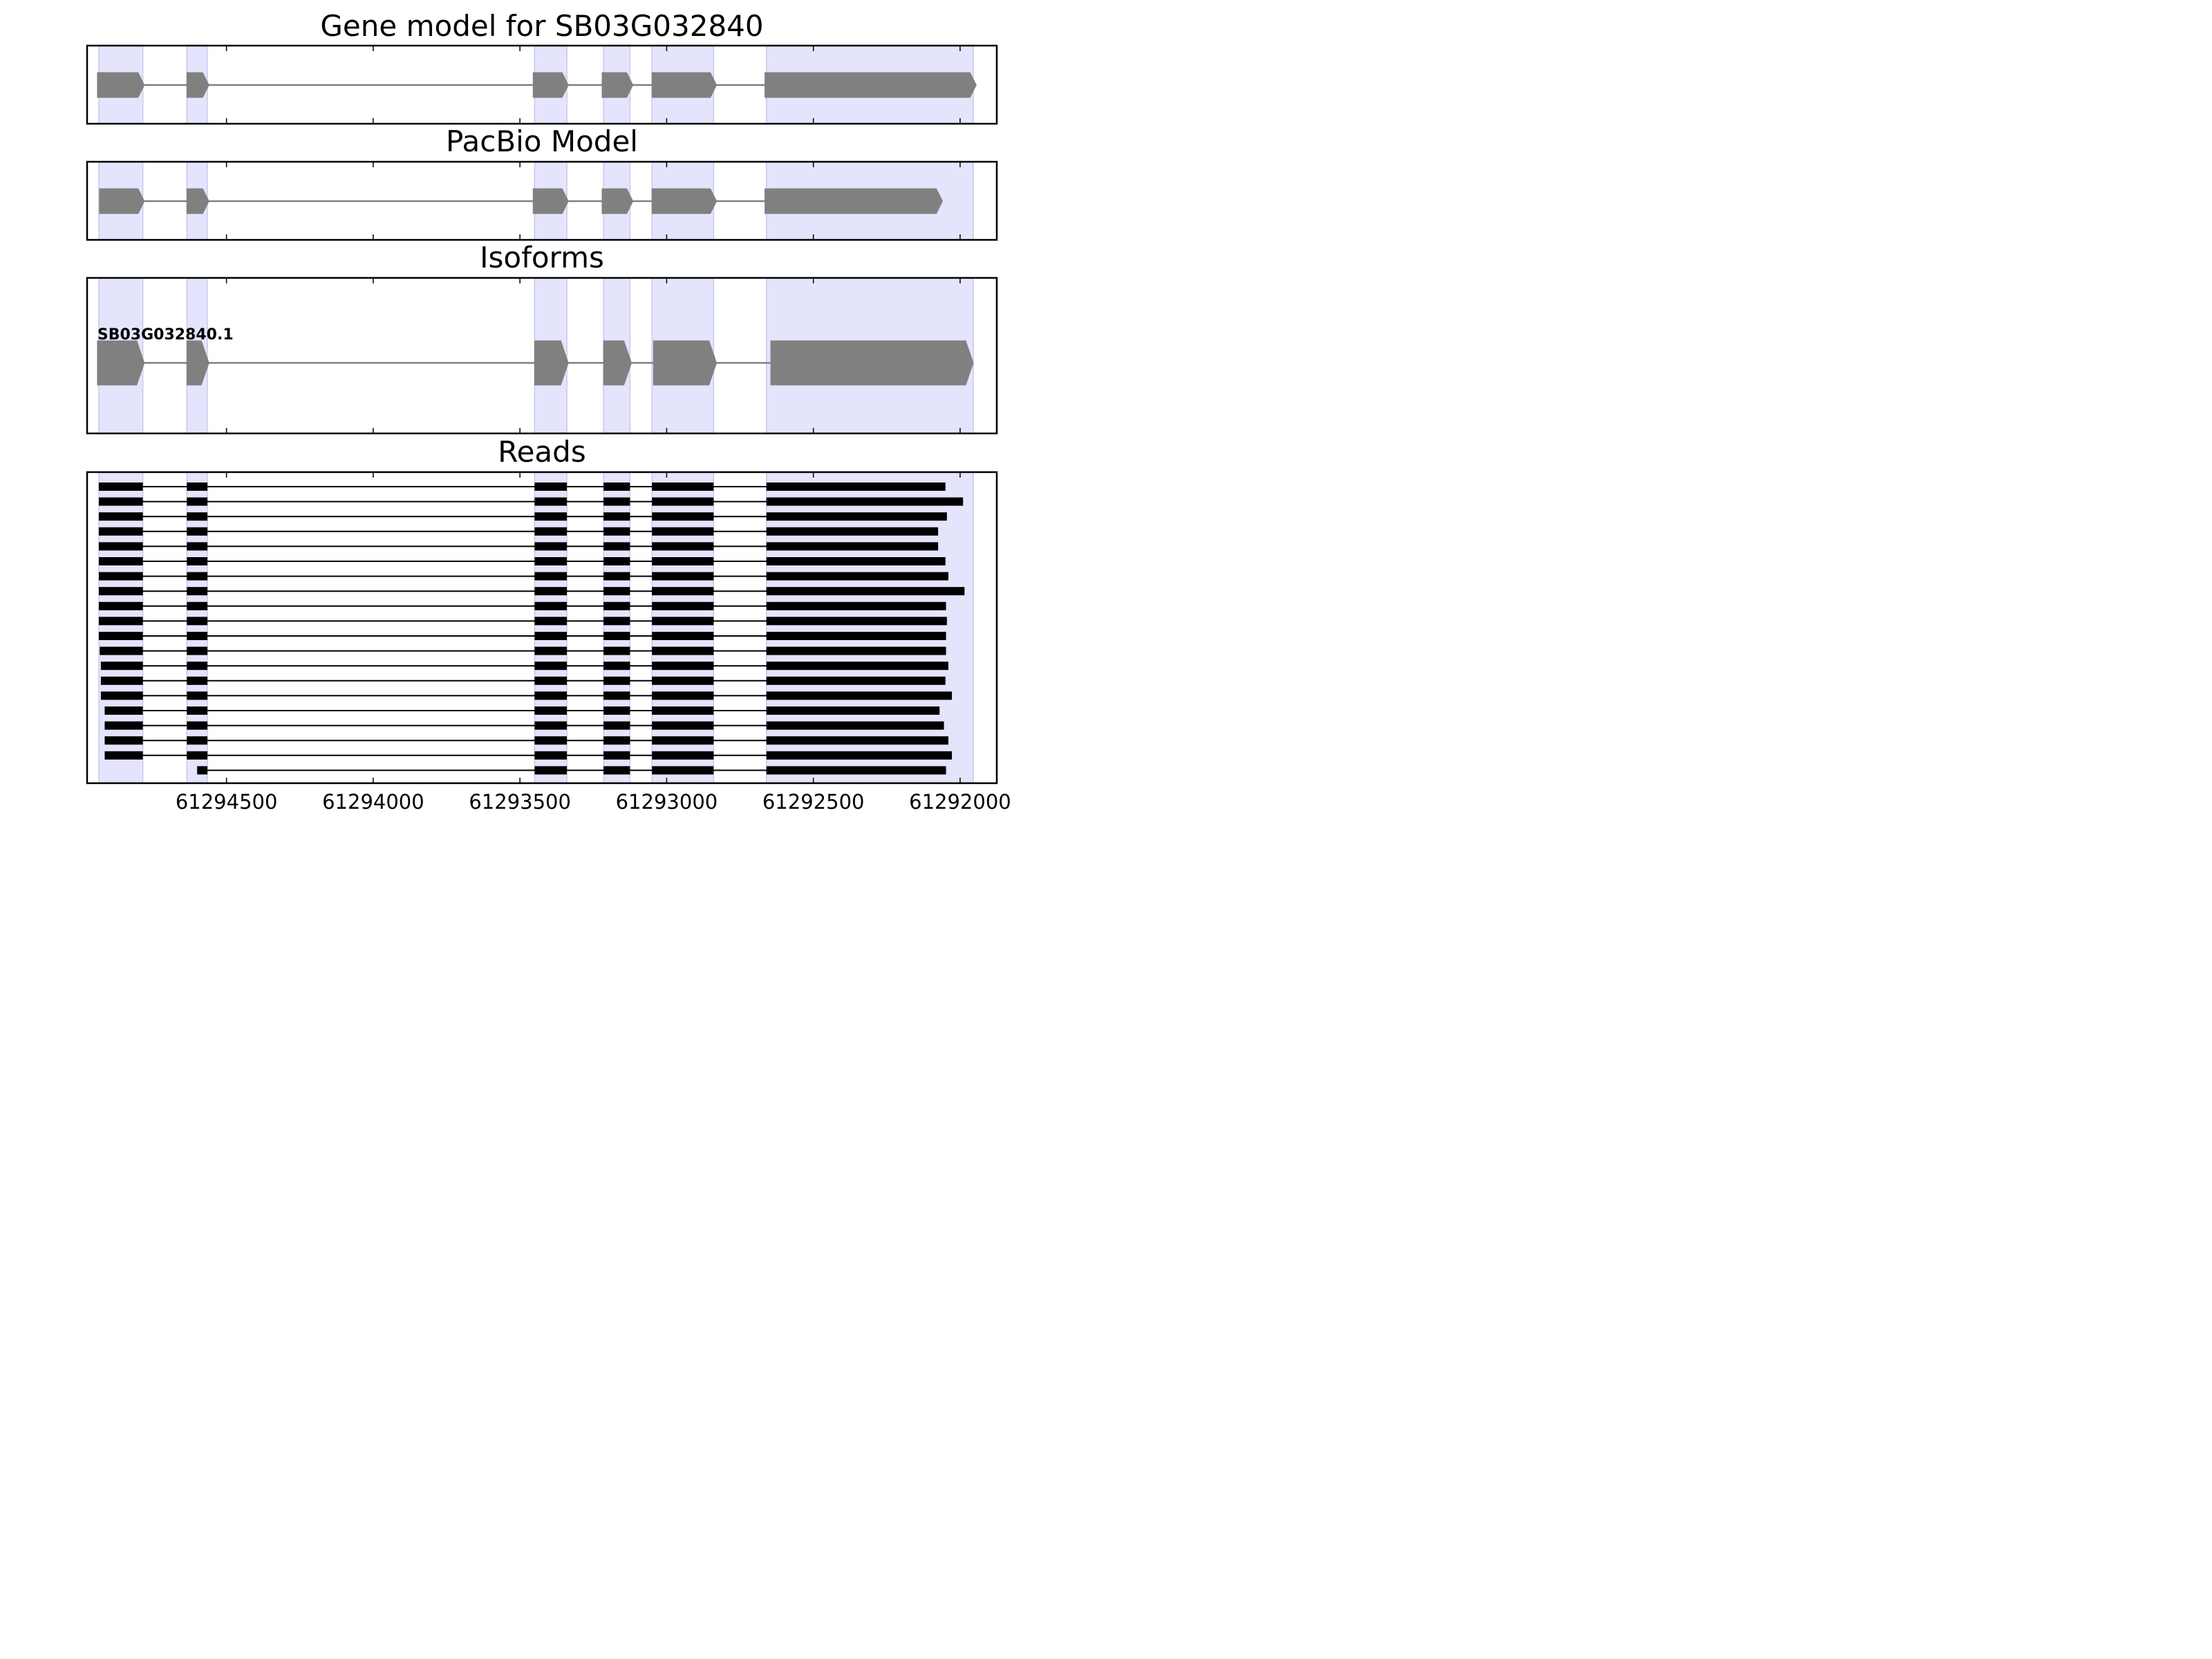 The height and width of the screenshot is (1659, 2212). I want to click on panel-title: Reads, so click(541, 452).